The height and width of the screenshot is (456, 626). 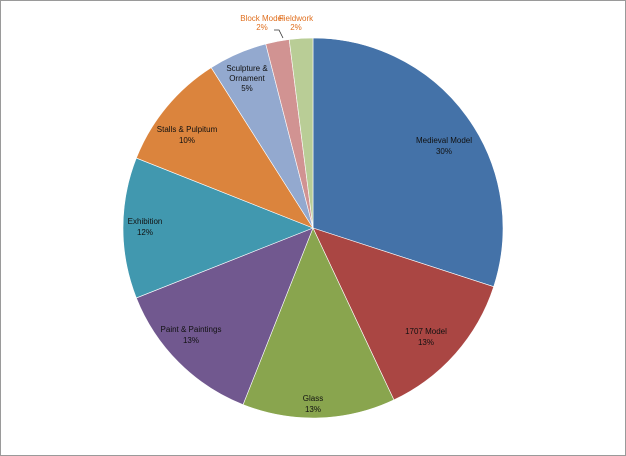 I want to click on pie-slice-stalls-pulpitum, so click(x=224, y=148).